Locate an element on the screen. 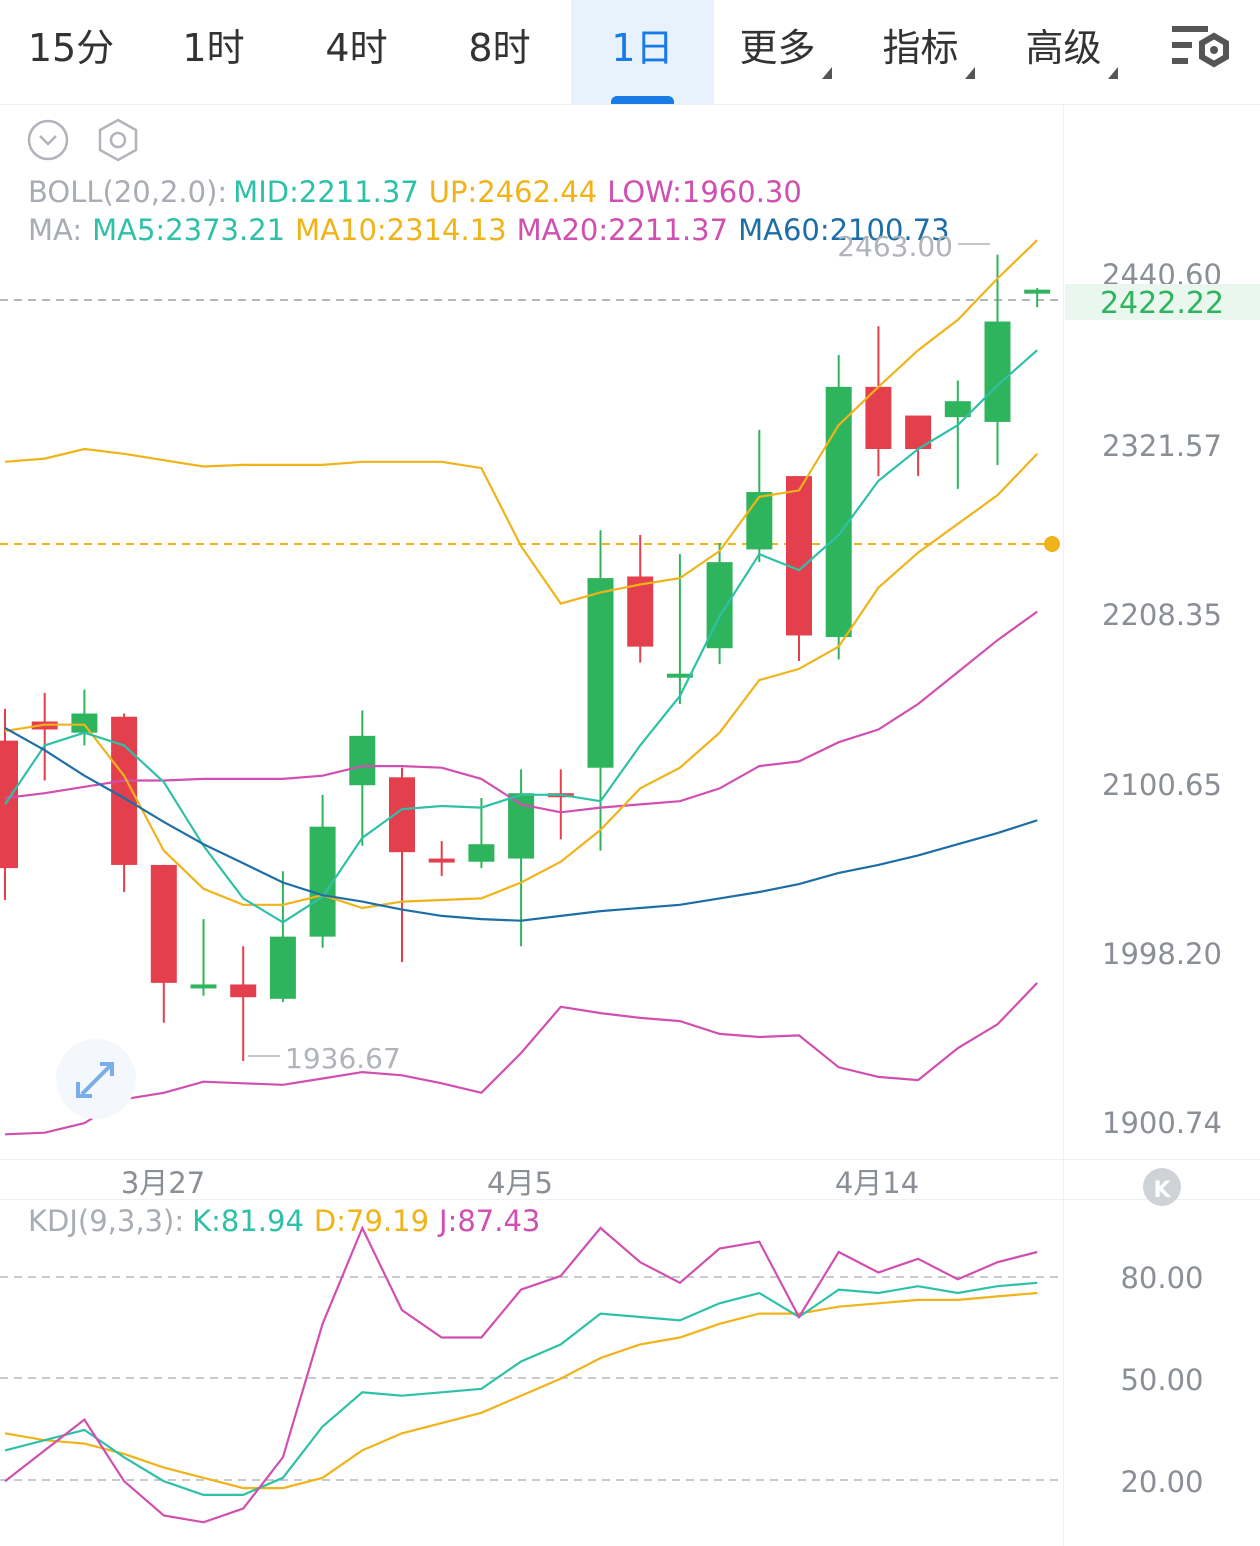  price-tick: 2321.57 is located at coordinates (1162, 446).